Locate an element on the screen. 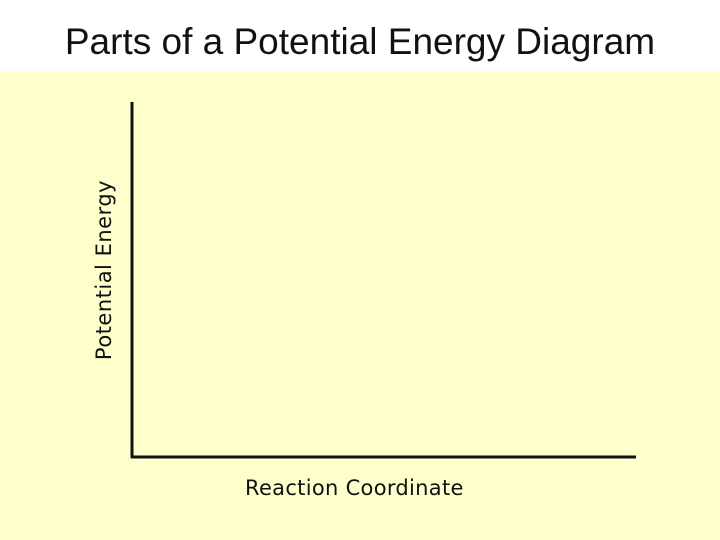 The height and width of the screenshot is (540, 720). x-axis-label: Reaction Coordinate is located at coordinates (354, 488).